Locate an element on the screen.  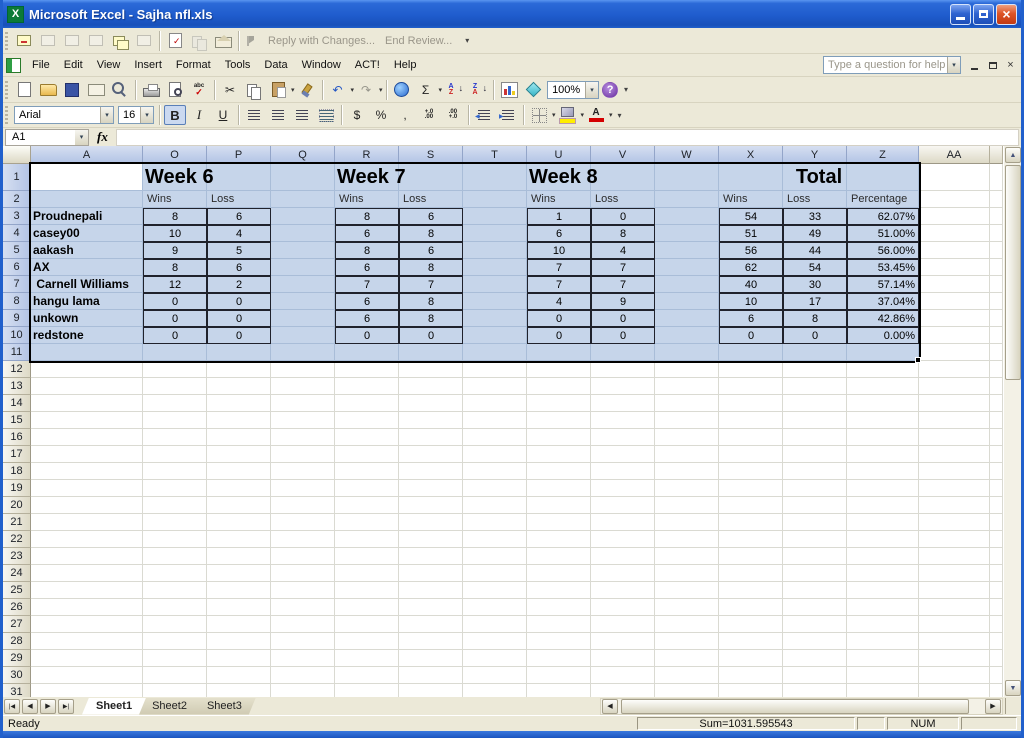
font-name-combo: Arial ▾ is located at coordinates (64, 115).